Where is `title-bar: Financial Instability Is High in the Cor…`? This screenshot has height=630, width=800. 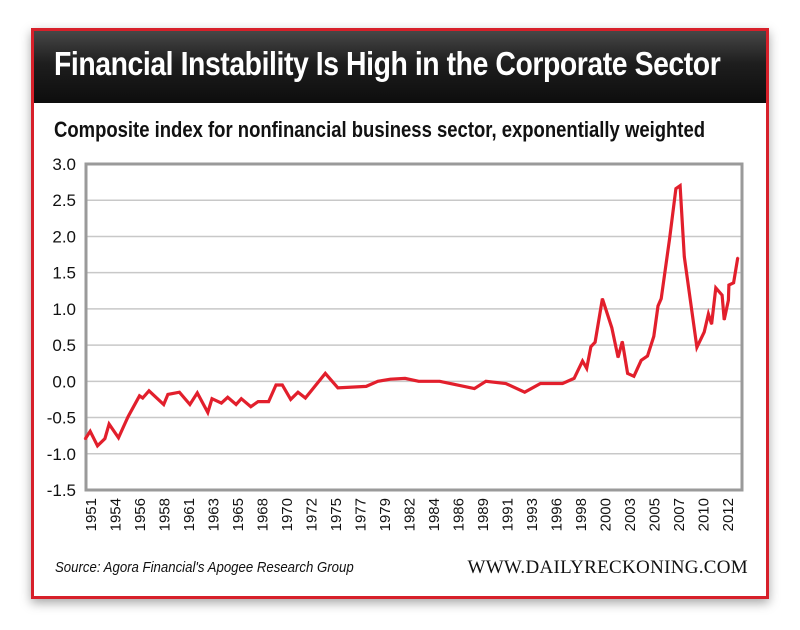 title-bar: Financial Instability Is High in the Cor… is located at coordinates (400, 67).